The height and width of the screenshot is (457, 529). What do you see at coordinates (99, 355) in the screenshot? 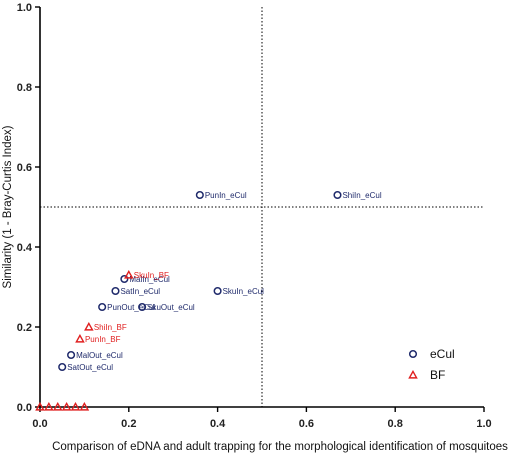
I see `point-label: MalOut_eCul` at bounding box center [99, 355].